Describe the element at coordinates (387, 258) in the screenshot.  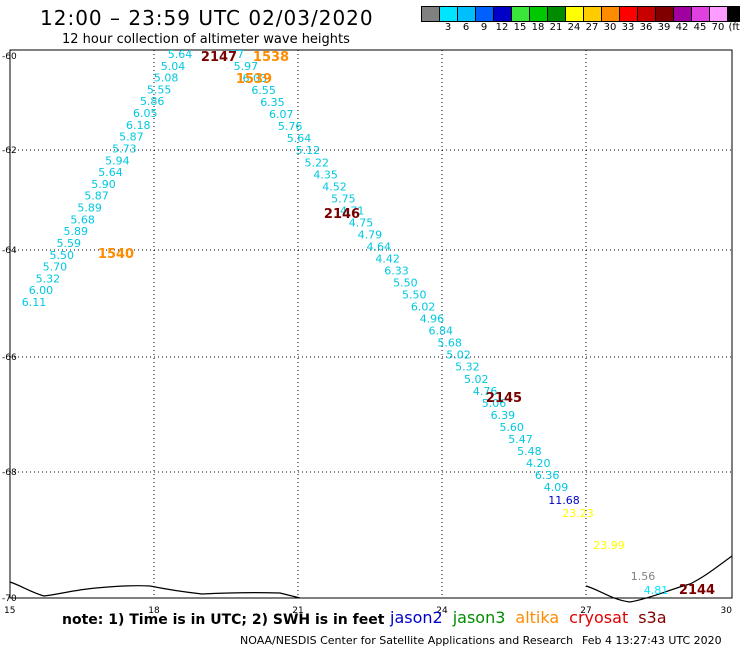
I see `wave-height-value: 4.42` at that location.